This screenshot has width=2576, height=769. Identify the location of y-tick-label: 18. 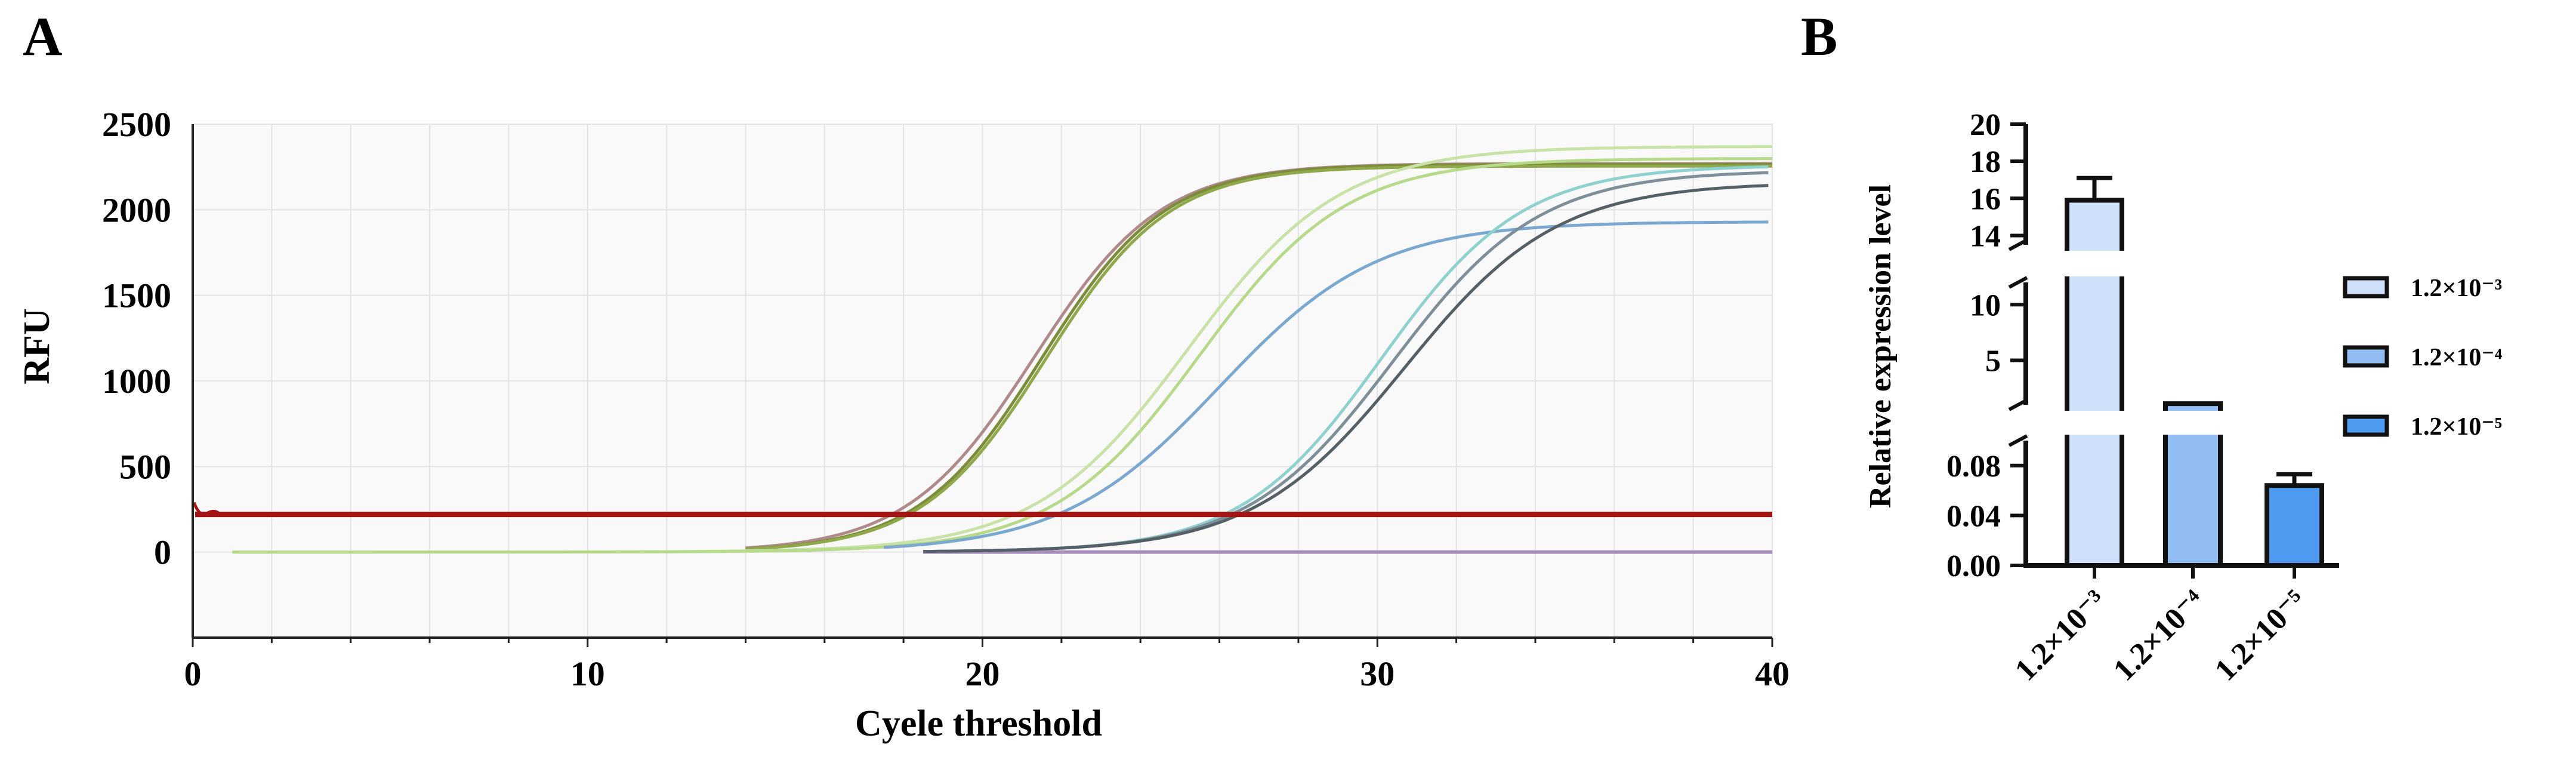
(1985, 162).